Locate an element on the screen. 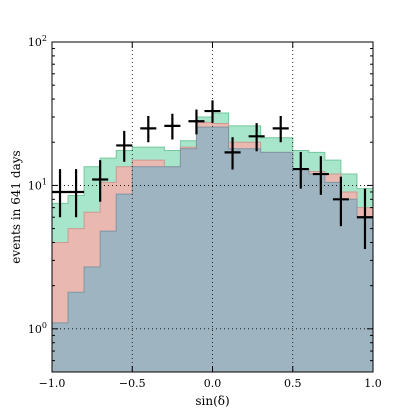  y-tick-label: 10² is located at coordinates (37, 41).